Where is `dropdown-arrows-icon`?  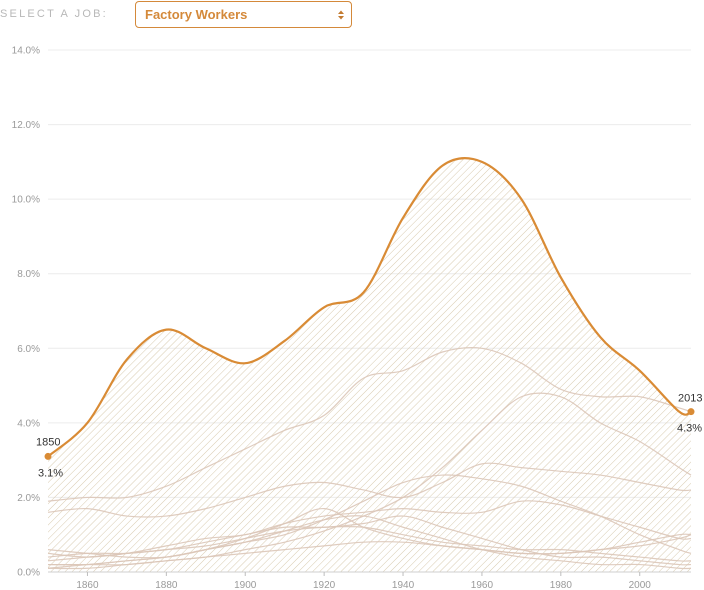 dropdown-arrows-icon is located at coordinates (341, 15).